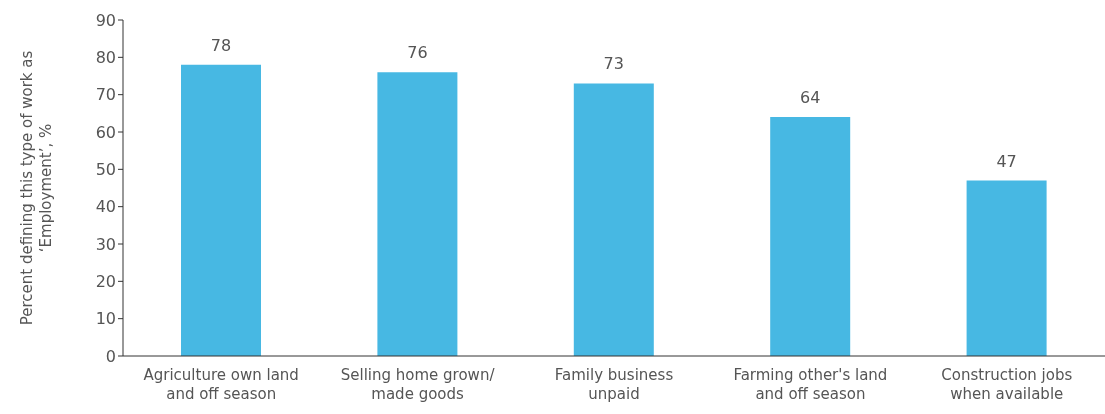  What do you see at coordinates (105, 244) in the screenshot?
I see `y-tick-label: 30` at bounding box center [105, 244].